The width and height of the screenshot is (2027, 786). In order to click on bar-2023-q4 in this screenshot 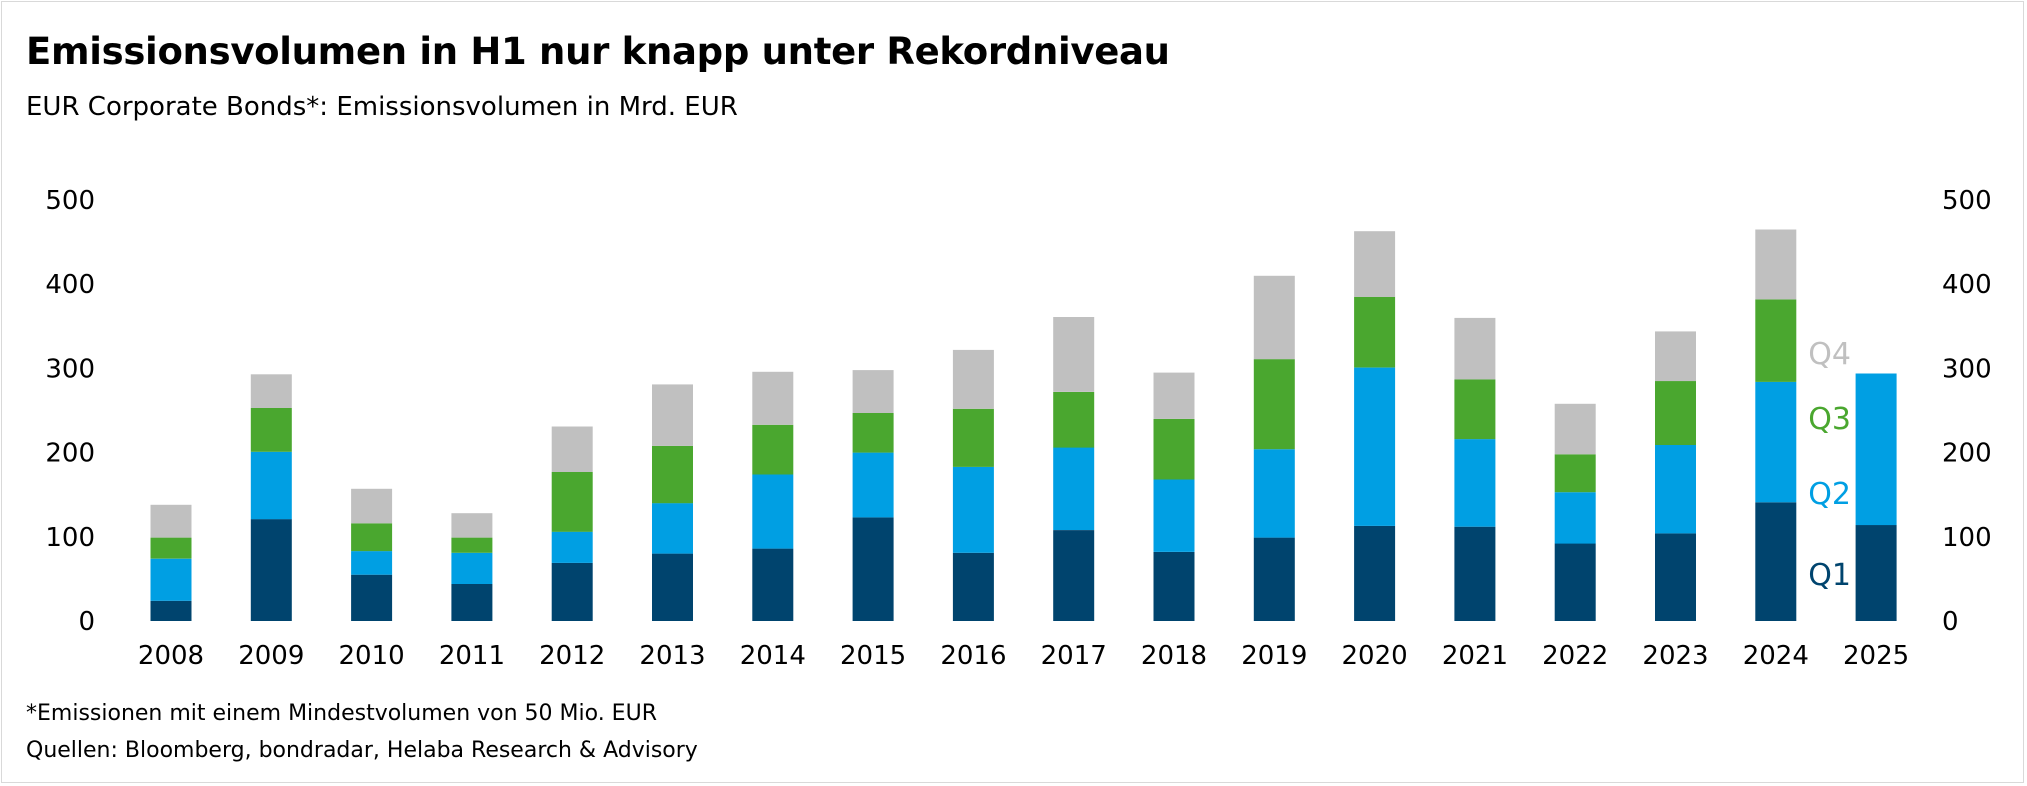, I will do `click(1675, 356)`.